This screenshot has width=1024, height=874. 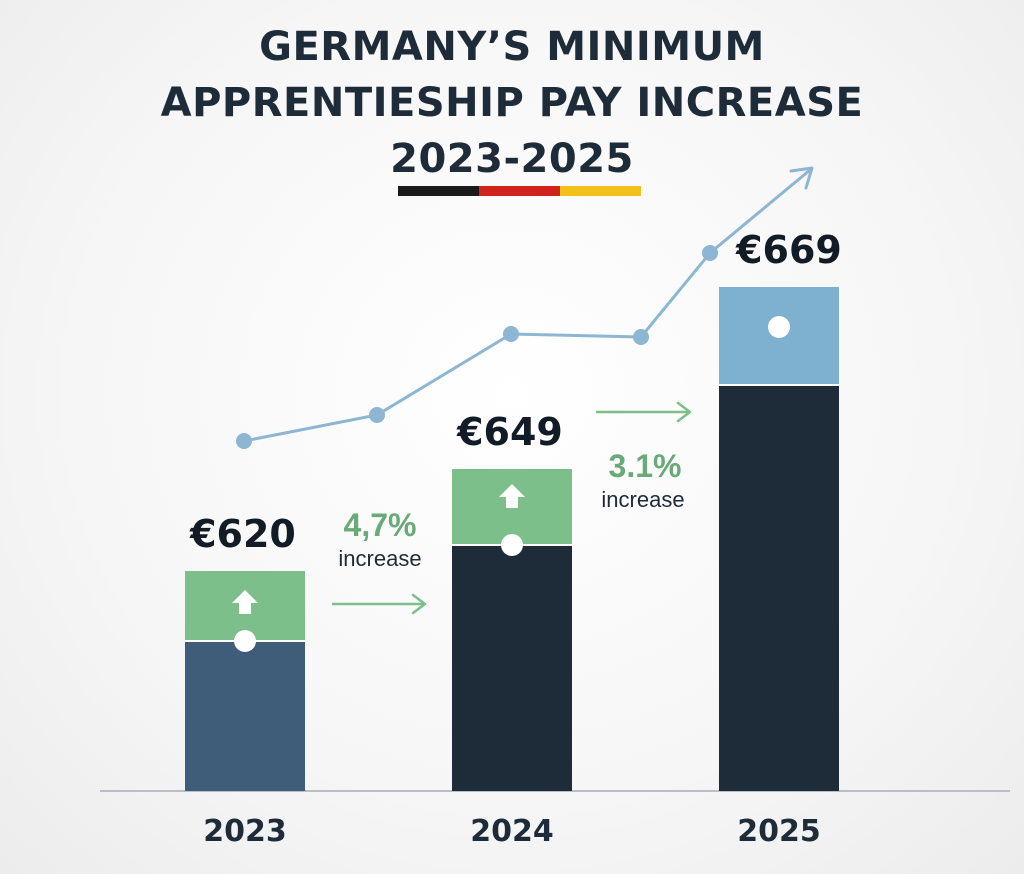 I want to click on title-line-3: 2023-2025, so click(x=512, y=159).